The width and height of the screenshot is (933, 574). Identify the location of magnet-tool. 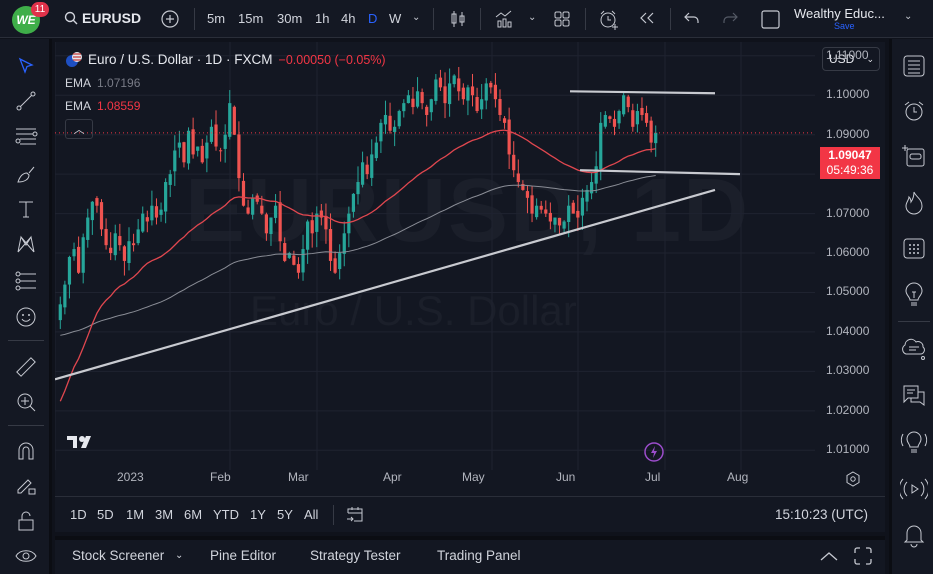
(26, 451).